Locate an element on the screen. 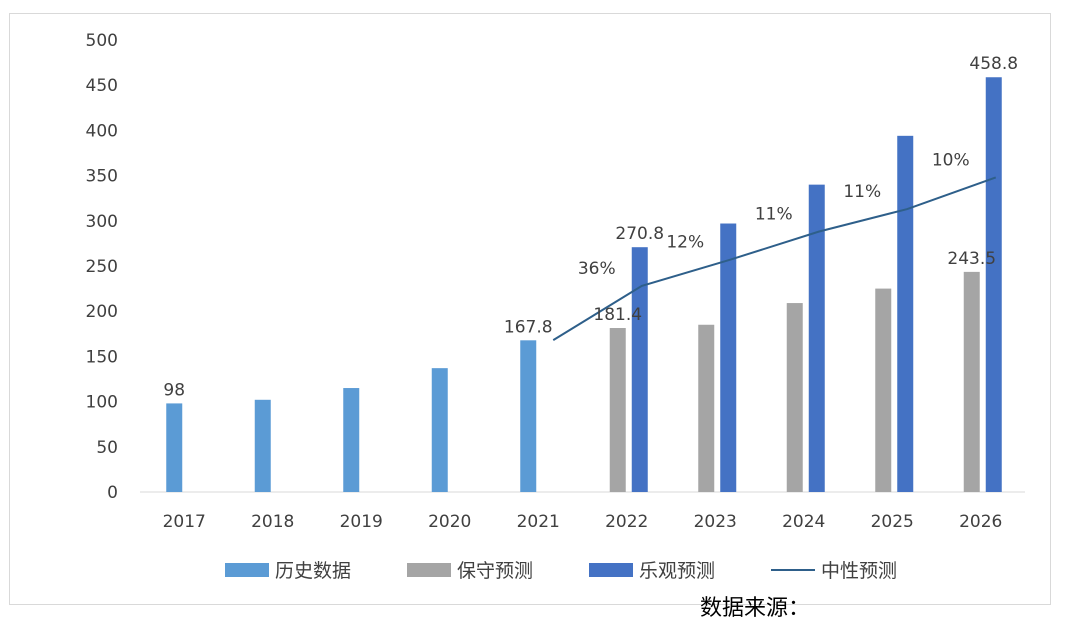  growth-label: 10% is located at coordinates (951, 160).